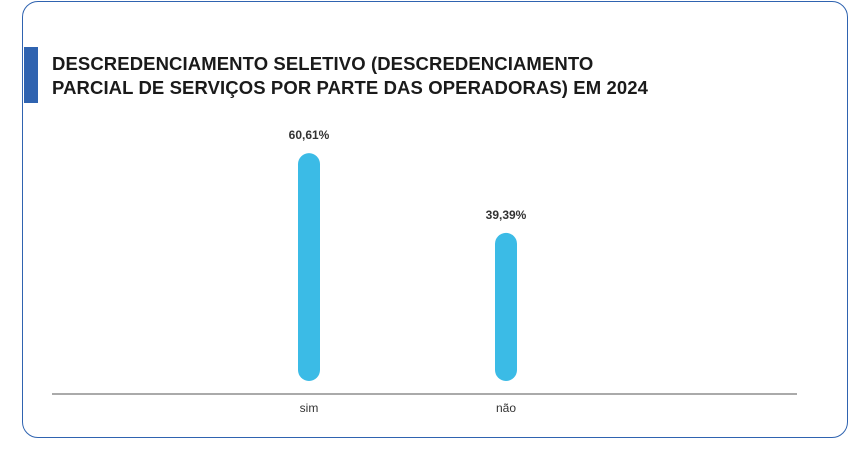  I want to click on category-label: não, so click(506, 408).